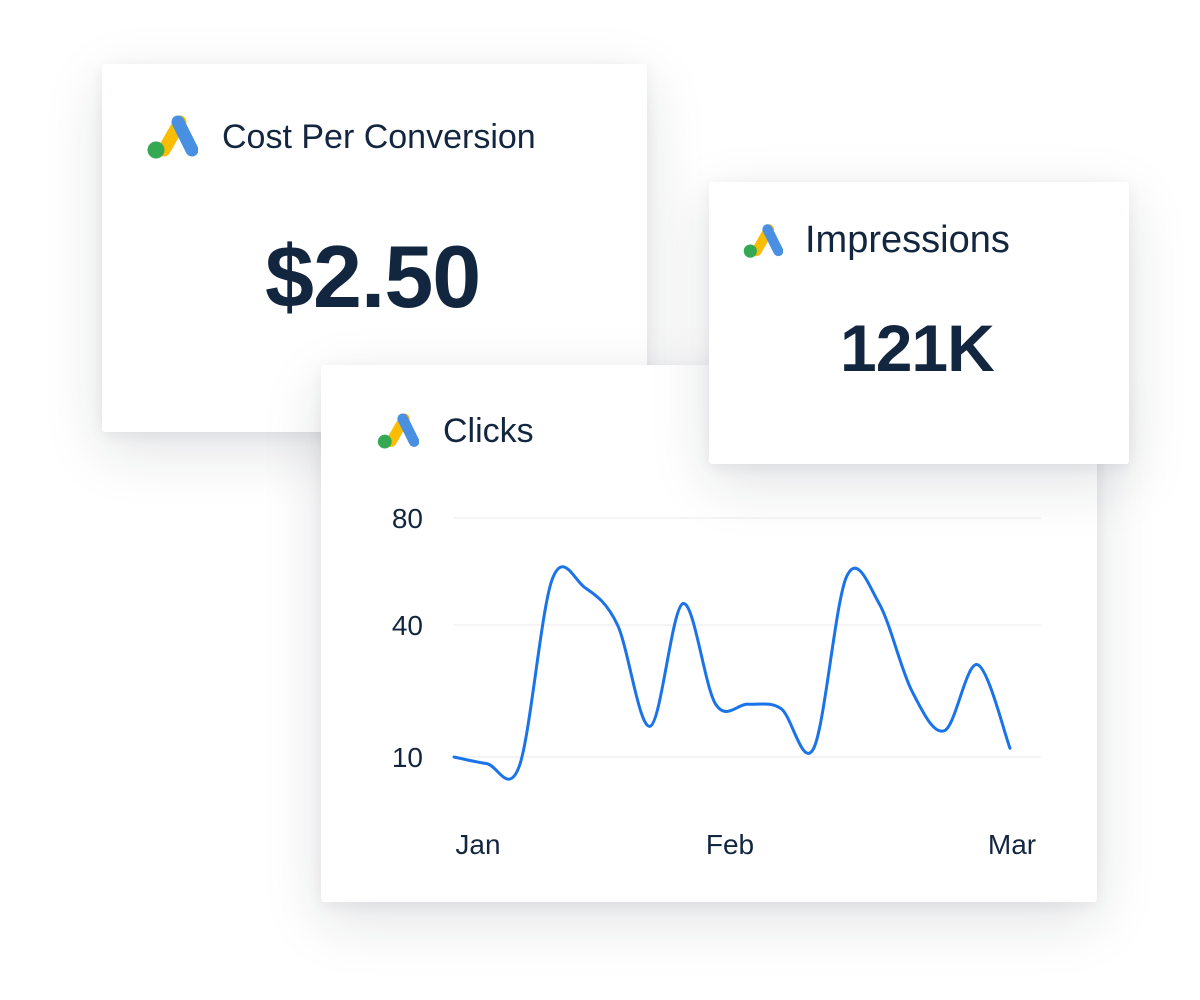 Image resolution: width=1200 pixels, height=1000 pixels. I want to click on y-tick-label: 40, so click(407, 625).